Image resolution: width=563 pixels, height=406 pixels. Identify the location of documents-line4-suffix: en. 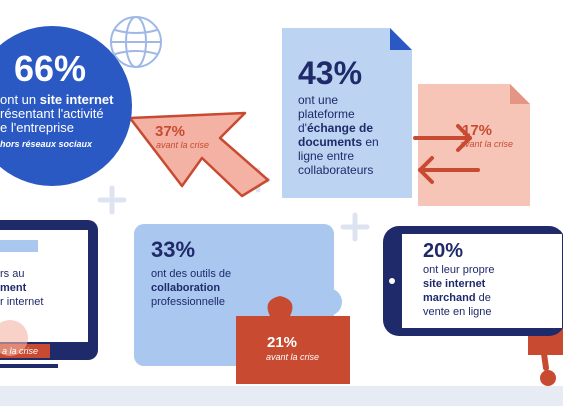
(370, 142).